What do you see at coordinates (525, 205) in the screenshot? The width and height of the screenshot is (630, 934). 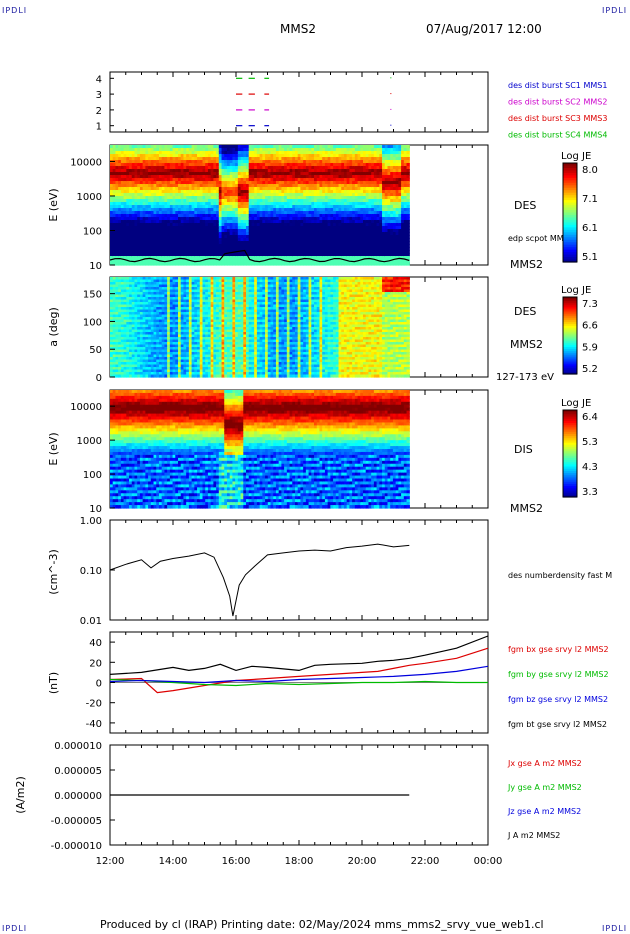 I see `instrument-label: DES` at bounding box center [525, 205].